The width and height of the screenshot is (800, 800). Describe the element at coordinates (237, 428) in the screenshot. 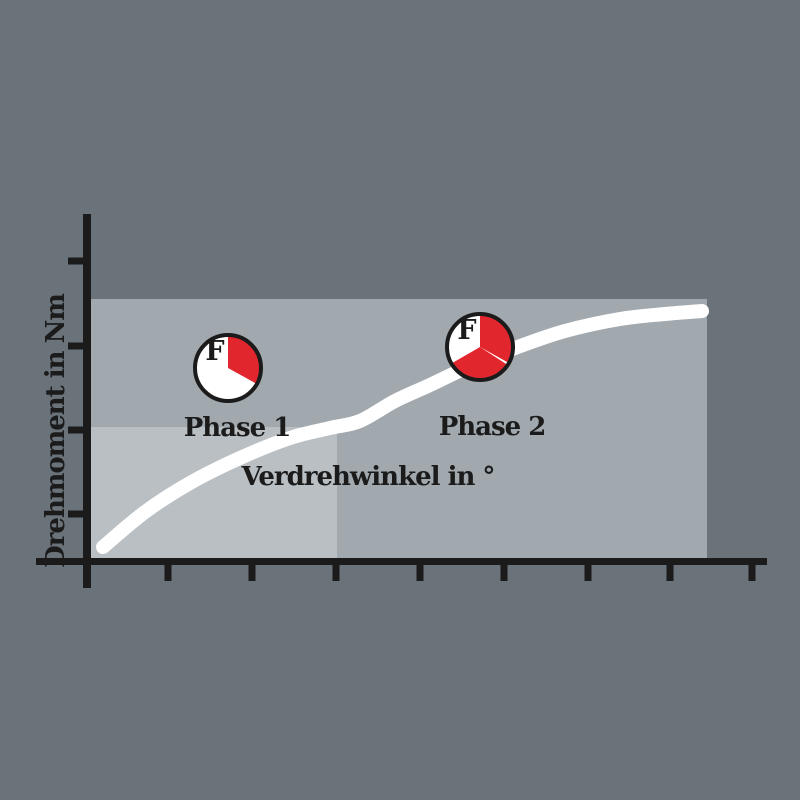

I see `phase1-label: Phase 1` at that location.